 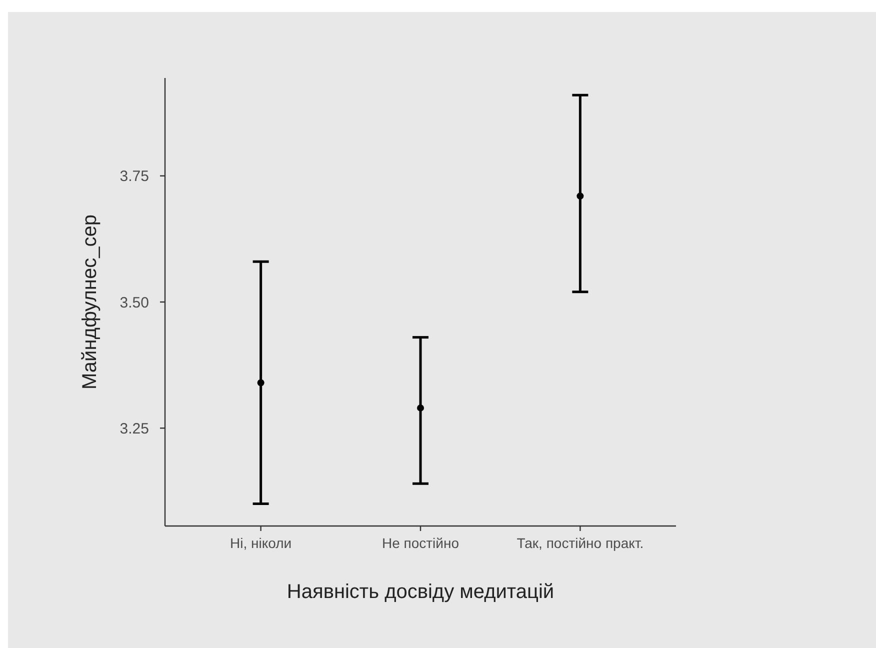 I want to click on x-tick-label: Ні, ніколи, so click(x=261, y=543).